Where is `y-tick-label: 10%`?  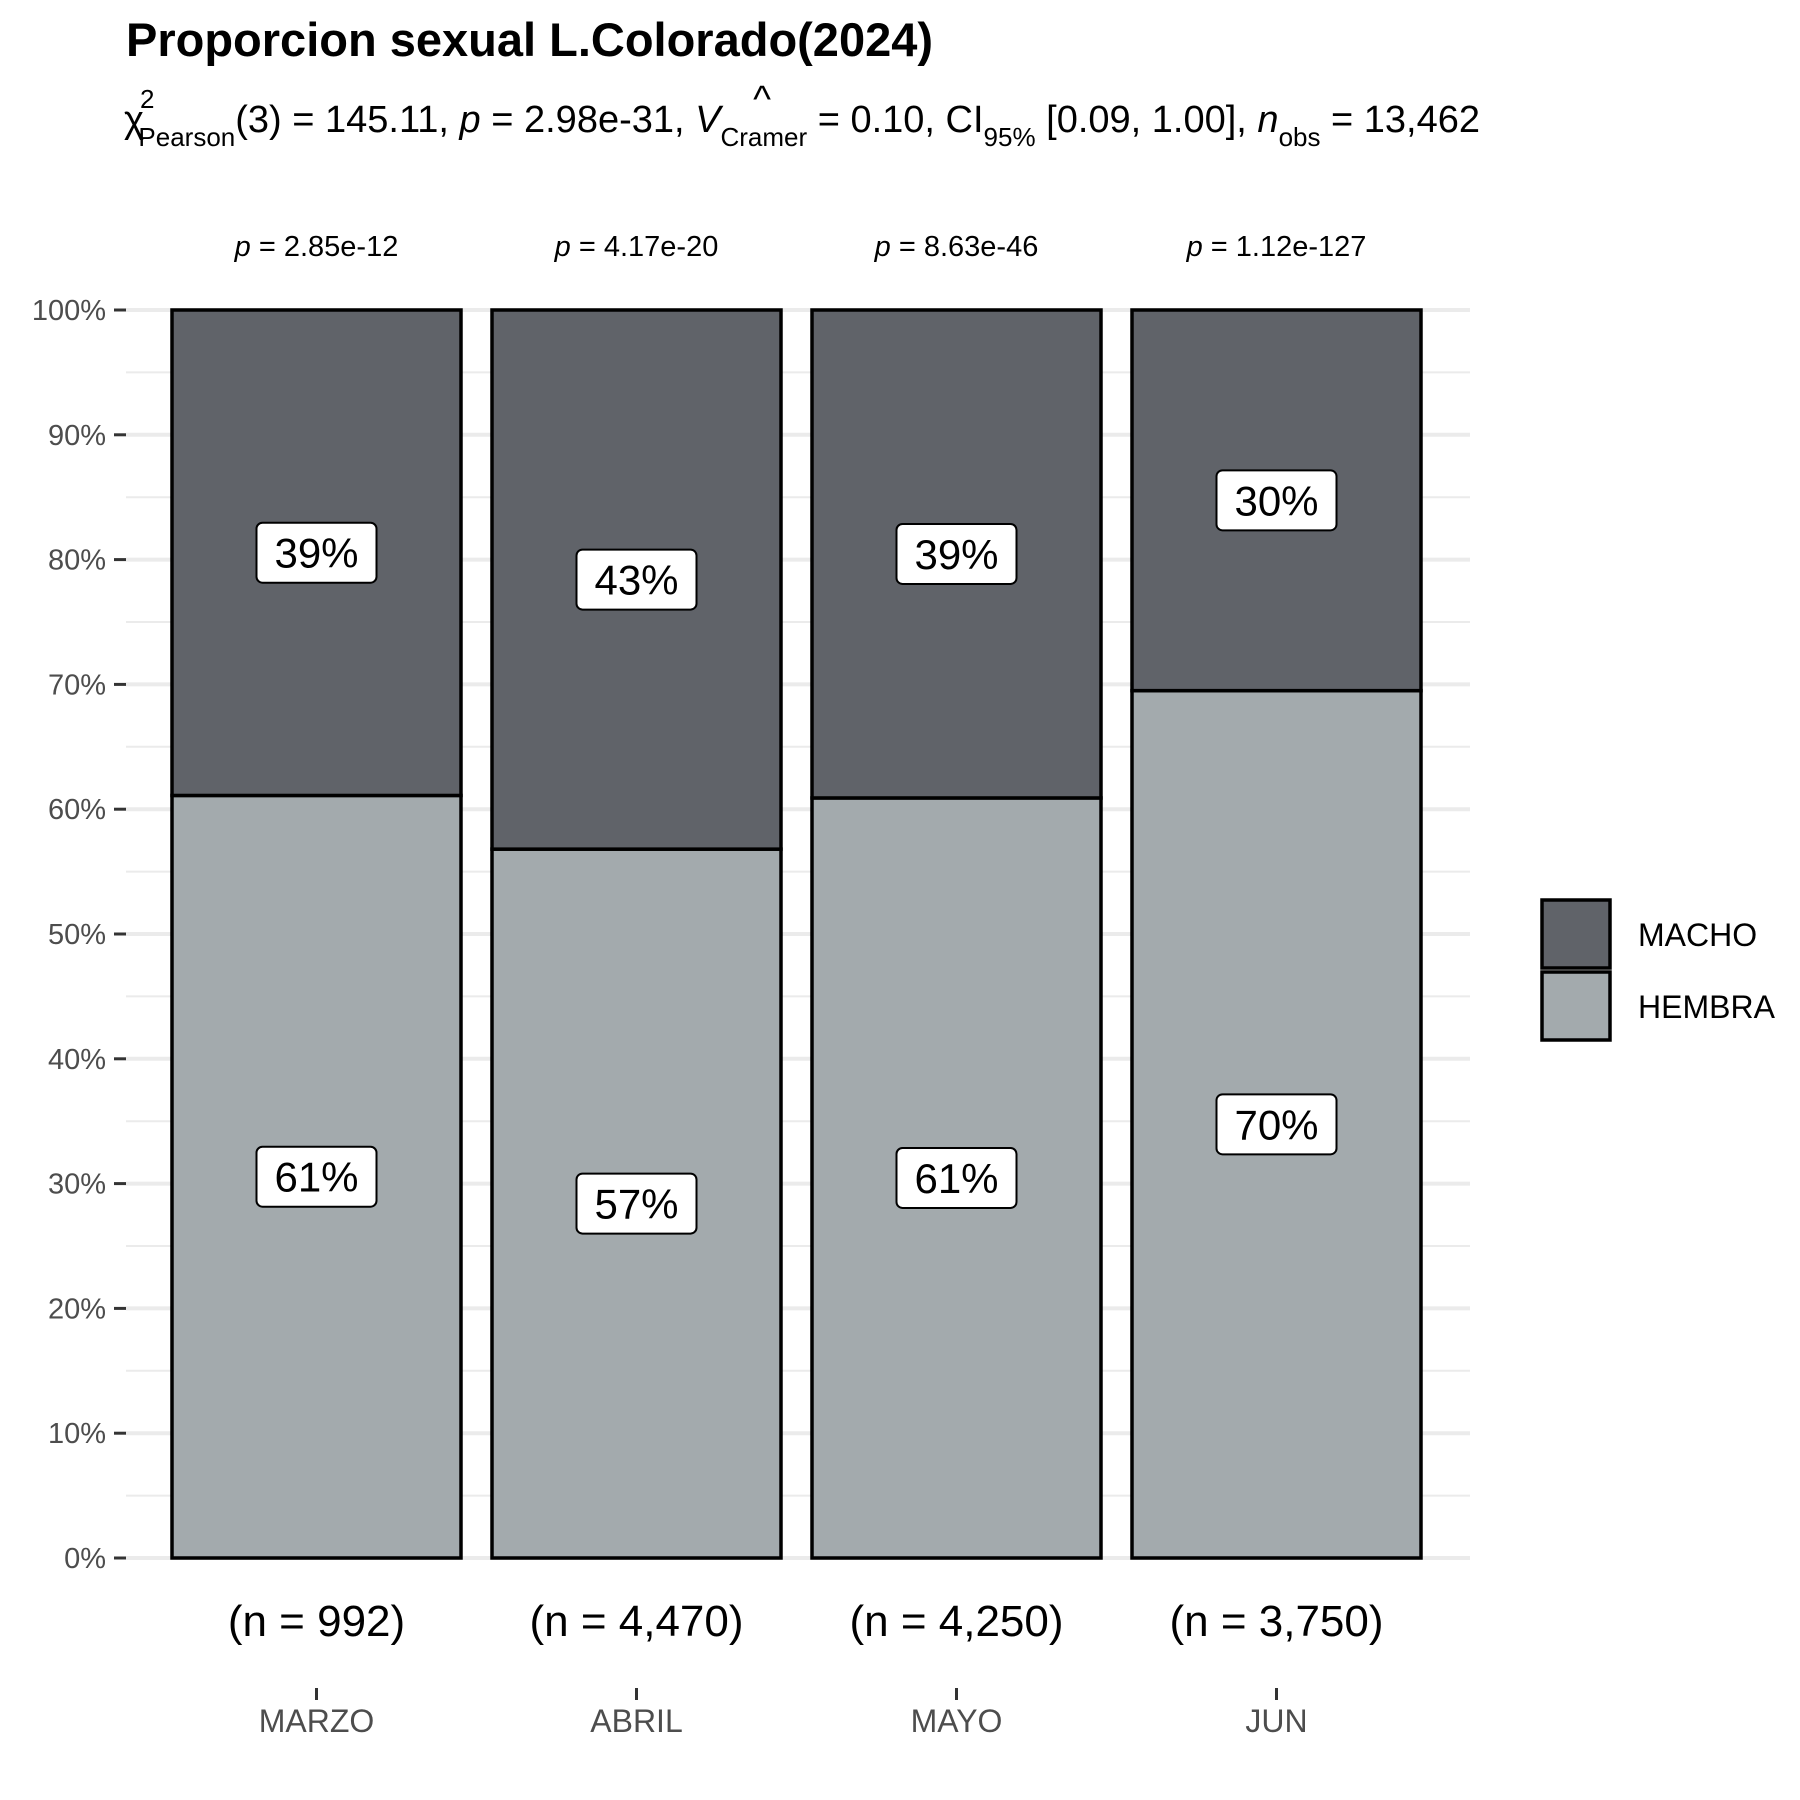
y-tick-label: 10% is located at coordinates (77, 1434).